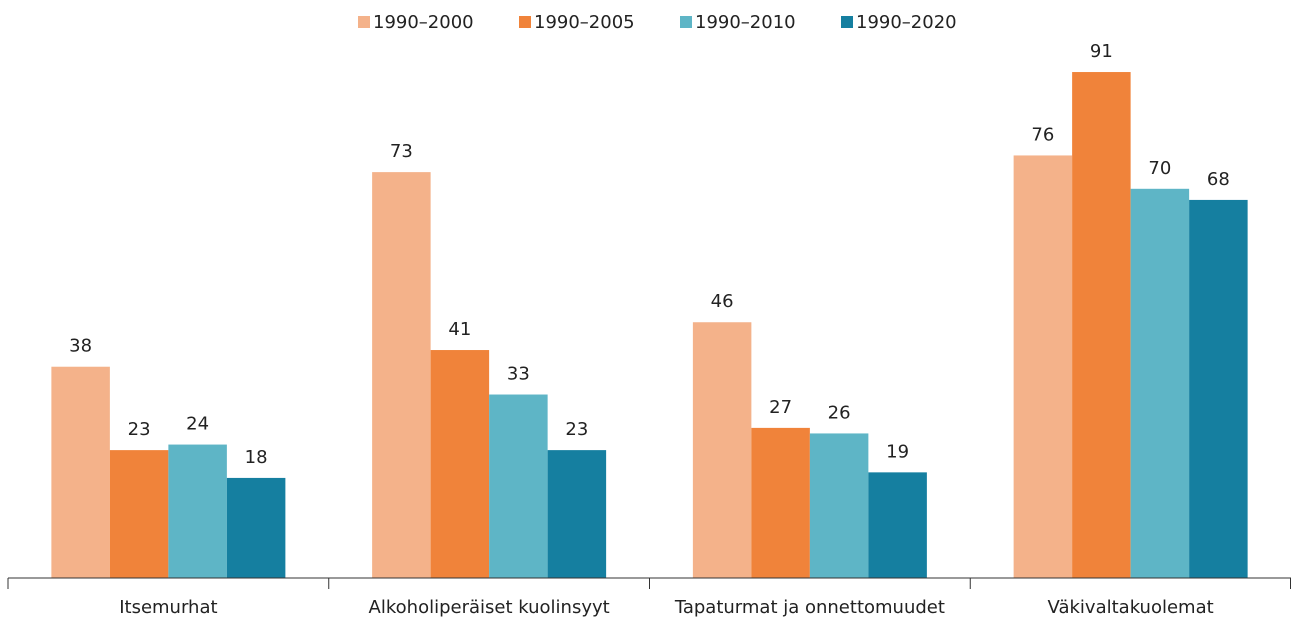 This screenshot has width=1291, height=622. Describe the element at coordinates (906, 22) in the screenshot. I see `legend-label: 1990–2020` at that location.